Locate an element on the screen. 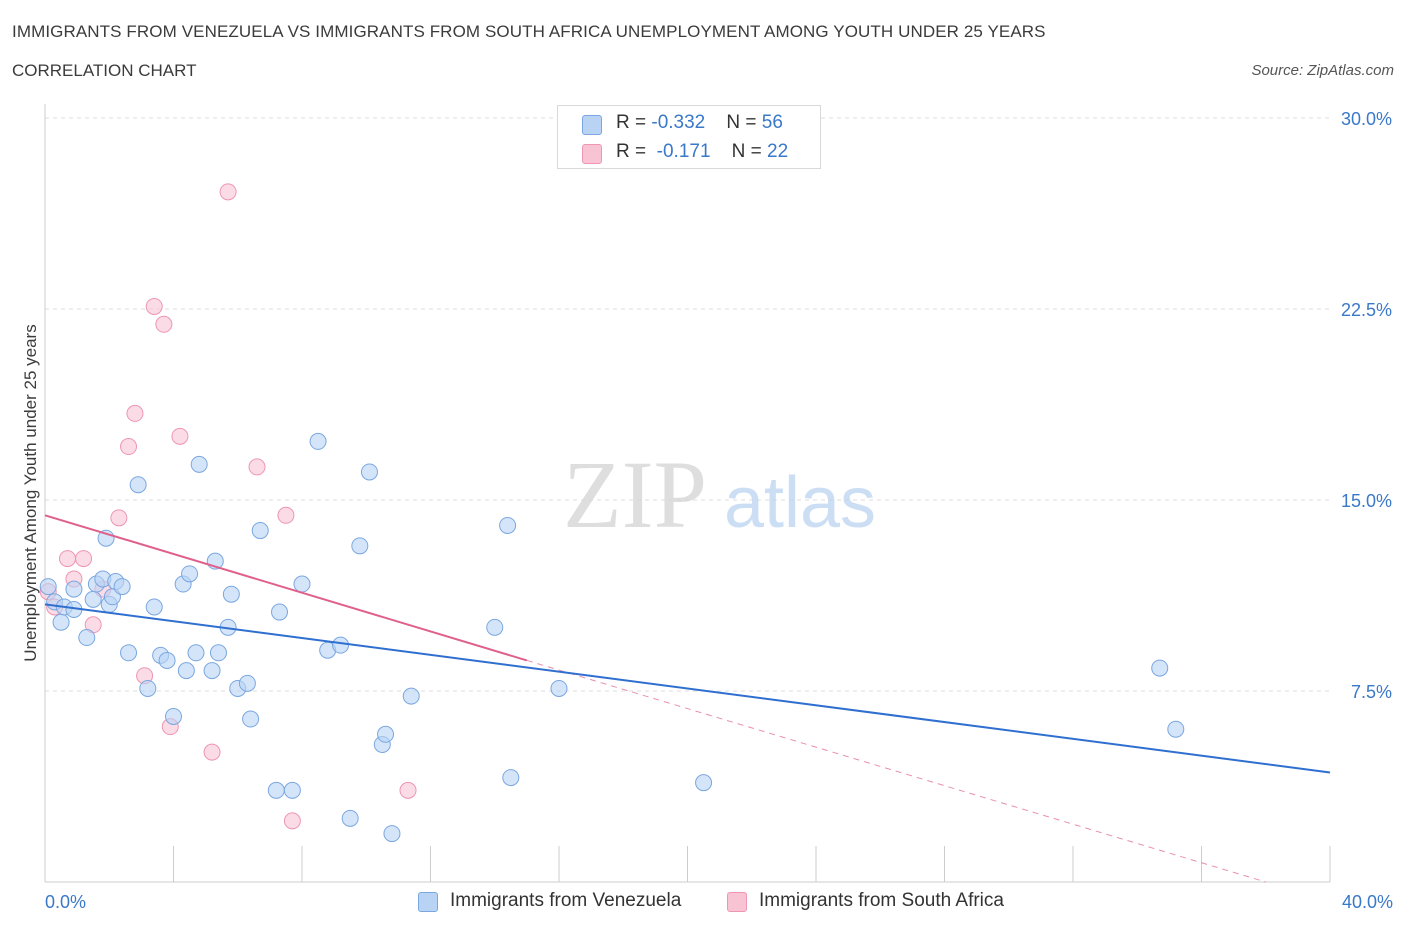  watermark-zip: ZIP is located at coordinates (635, 494).